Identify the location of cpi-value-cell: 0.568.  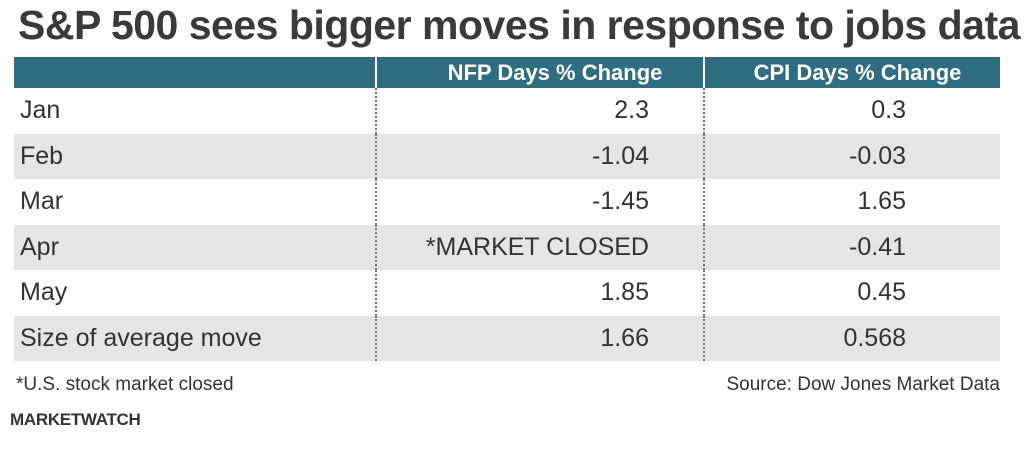
(851, 338).